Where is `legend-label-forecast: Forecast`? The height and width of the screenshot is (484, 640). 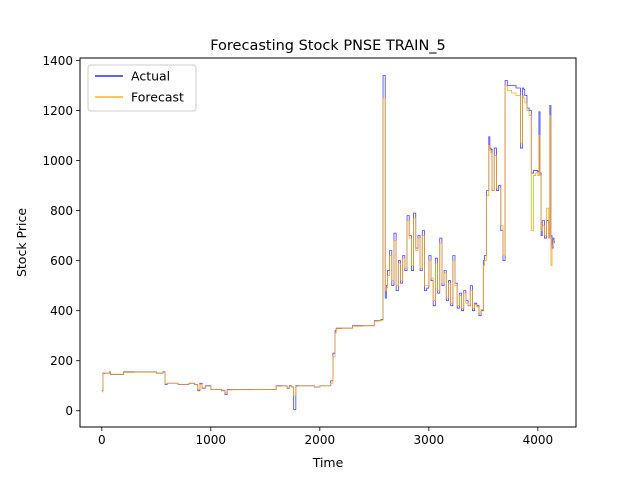 legend-label-forecast: Forecast is located at coordinates (157, 97).